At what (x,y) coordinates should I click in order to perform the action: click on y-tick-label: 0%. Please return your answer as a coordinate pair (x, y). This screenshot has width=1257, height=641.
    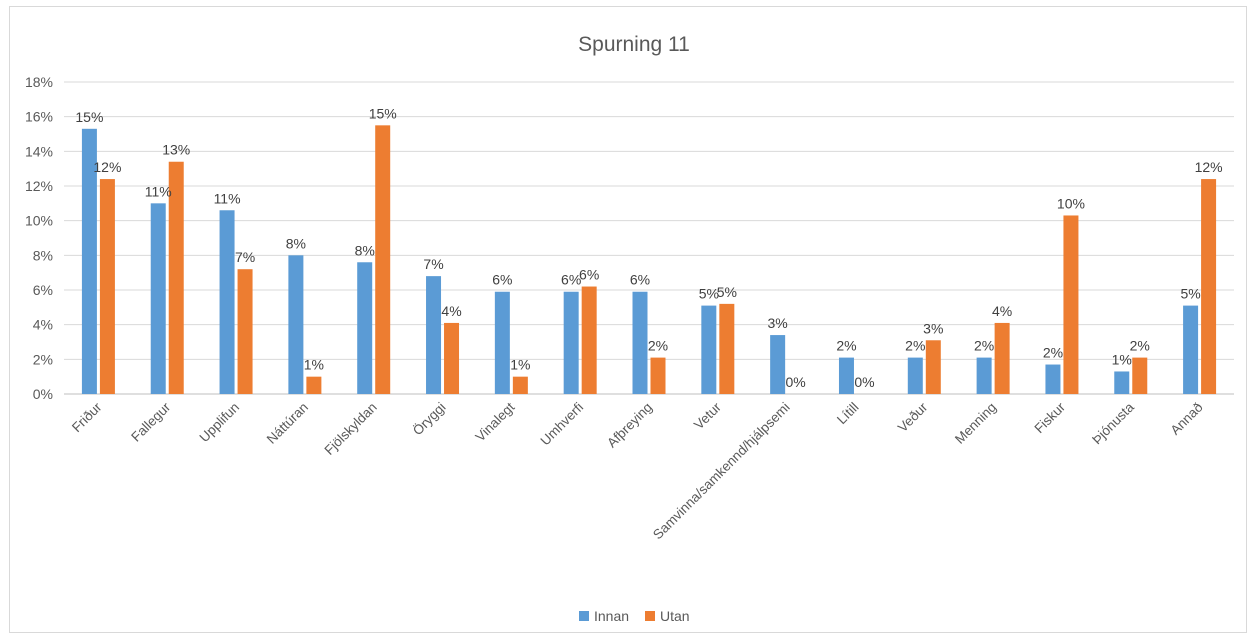
    Looking at the image, I should click on (43, 394).